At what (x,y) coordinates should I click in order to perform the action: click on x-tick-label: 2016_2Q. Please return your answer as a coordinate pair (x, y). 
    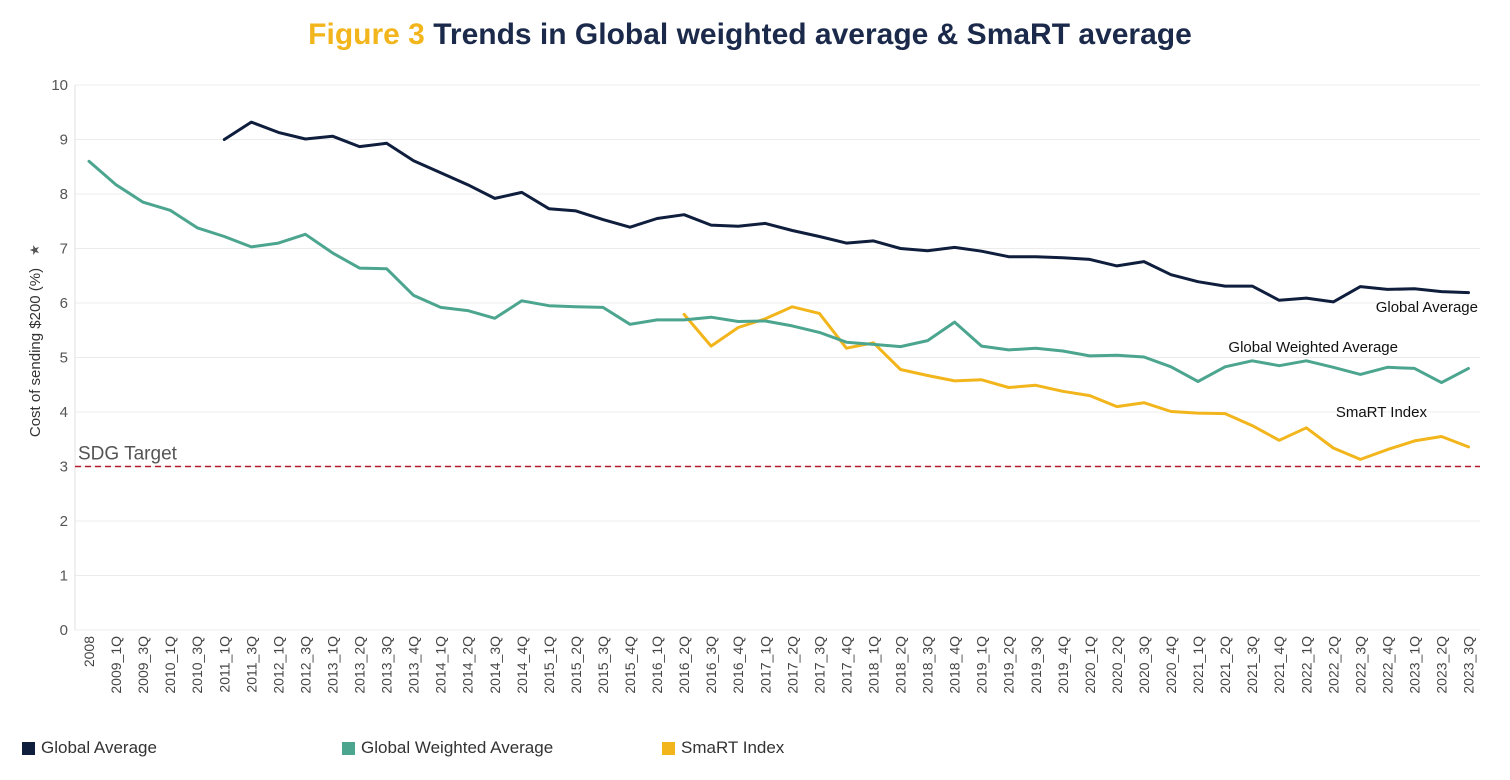
    Looking at the image, I should click on (684, 665).